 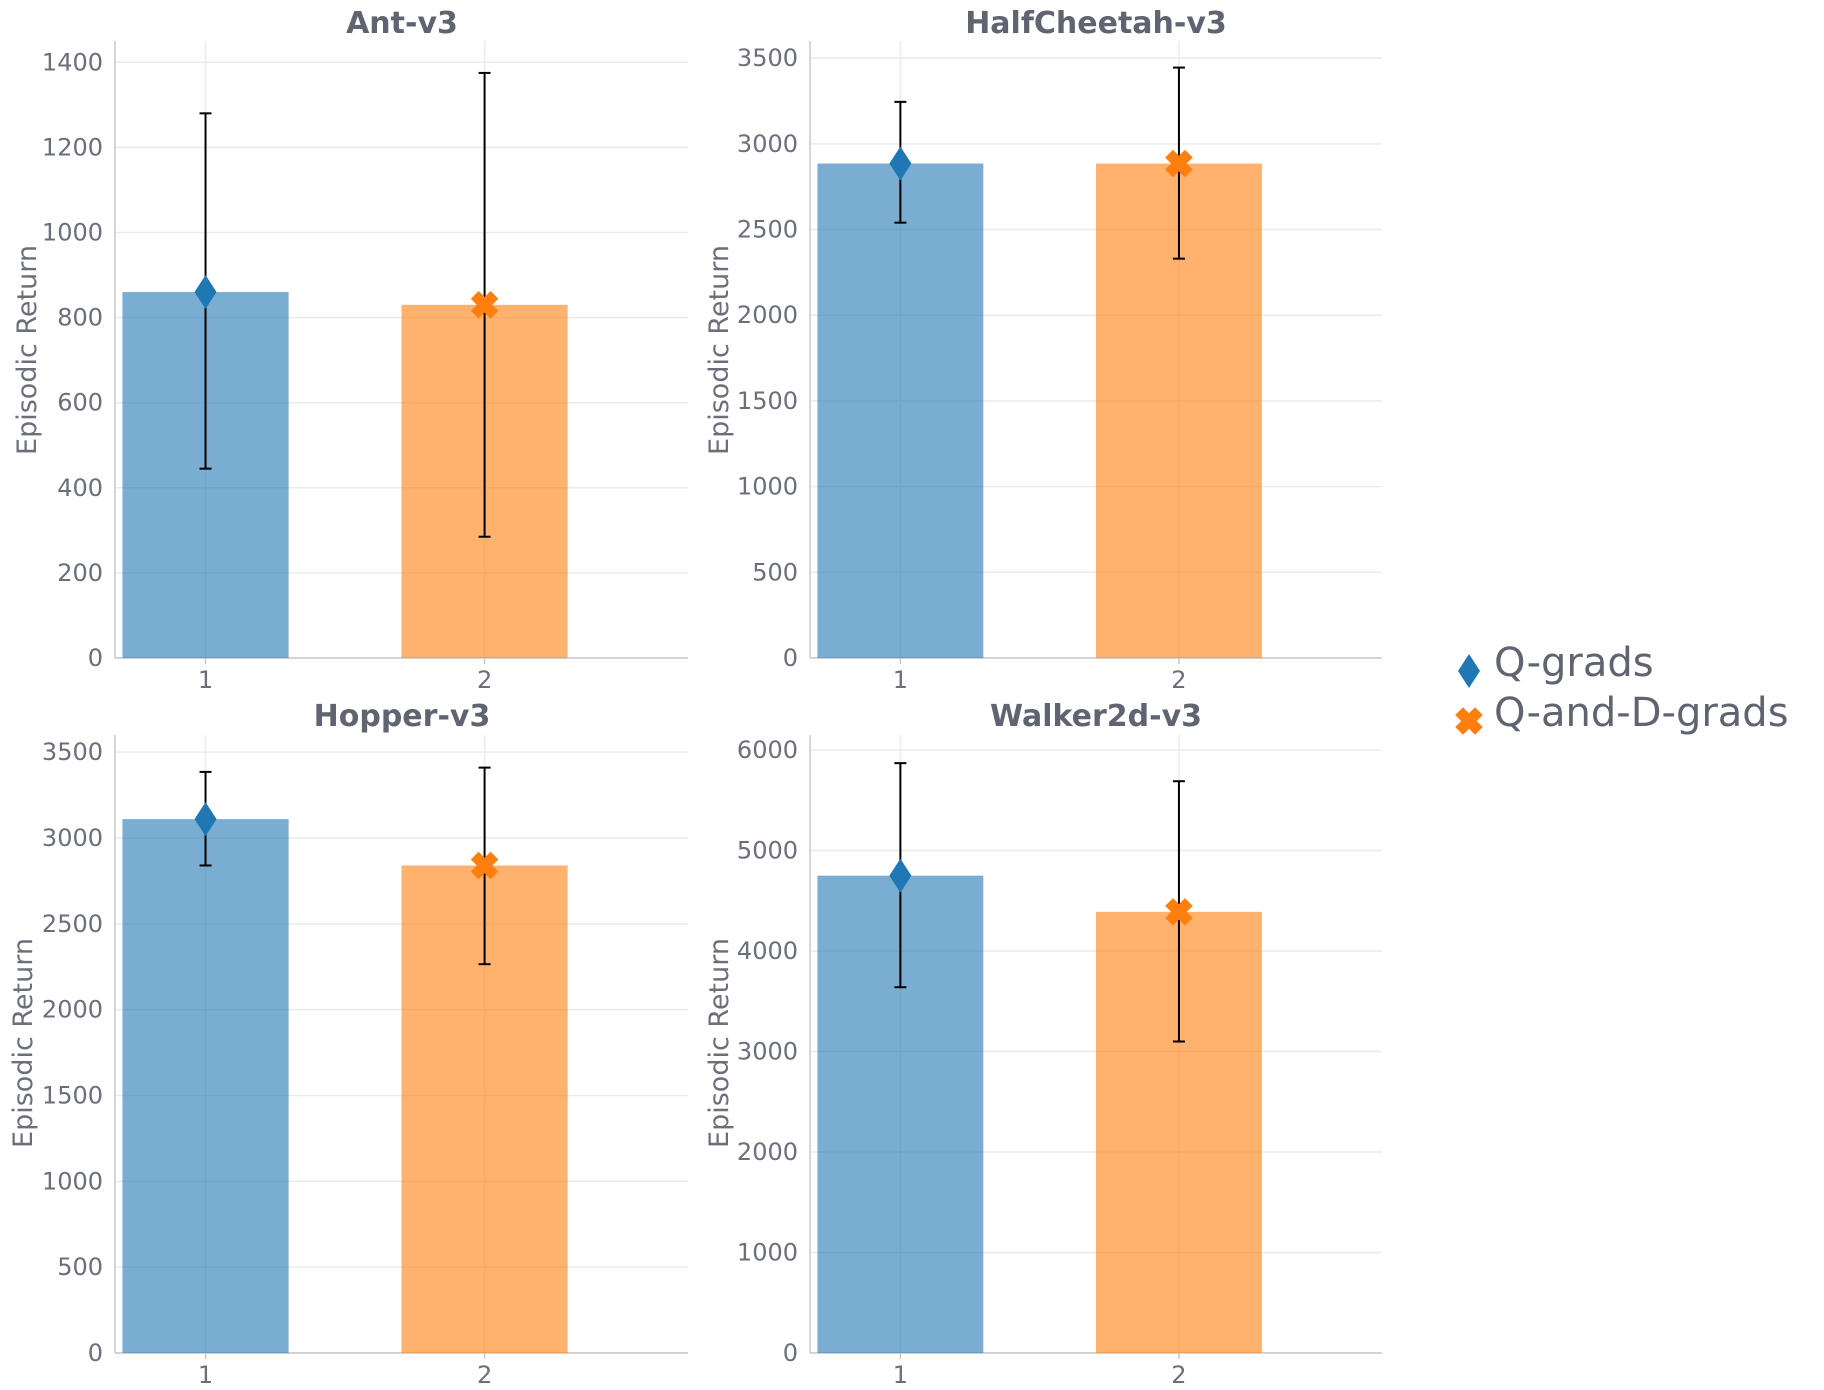 What do you see at coordinates (1469, 671) in the screenshot?
I see `diamond-icon` at bounding box center [1469, 671].